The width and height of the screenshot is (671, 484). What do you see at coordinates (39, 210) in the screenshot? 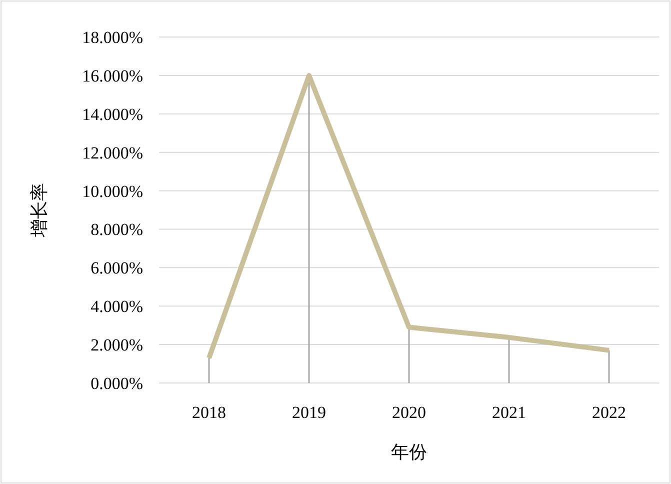
I see `y-axis-title: 增长率` at bounding box center [39, 210].